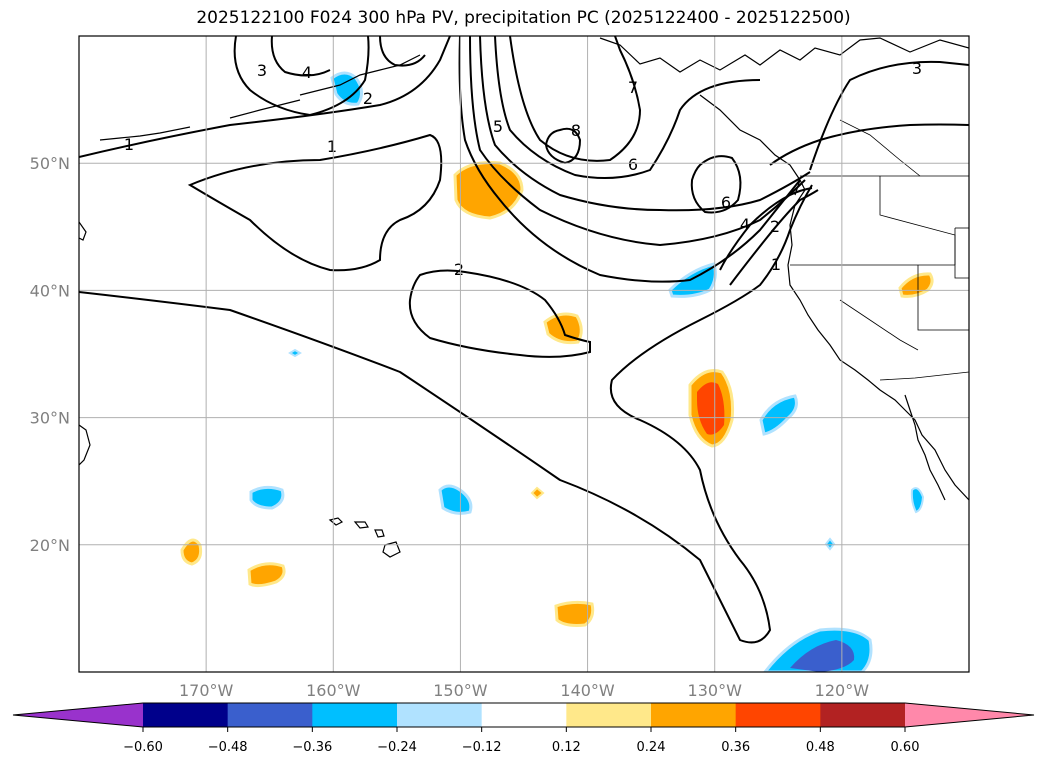 This screenshot has width=1047, height=765. What do you see at coordinates (715, 690) in the screenshot?
I see `lon-label: 130°W` at bounding box center [715, 690].